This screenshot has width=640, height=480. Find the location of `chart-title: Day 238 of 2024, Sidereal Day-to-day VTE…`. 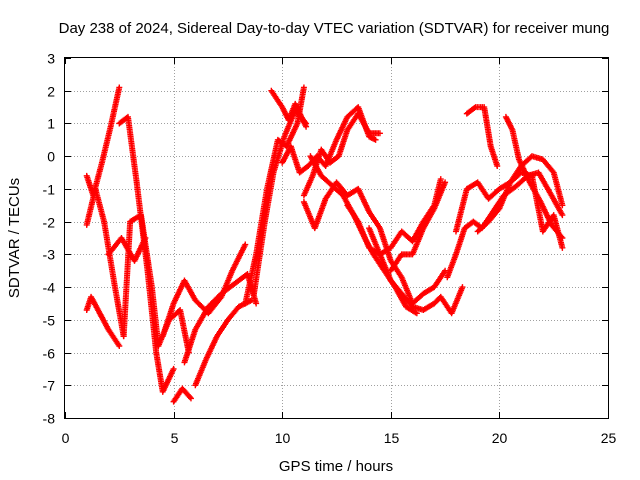

chart-title: Day 238 of 2024, Sidereal Day-to-day VTE… is located at coordinates (334, 28).